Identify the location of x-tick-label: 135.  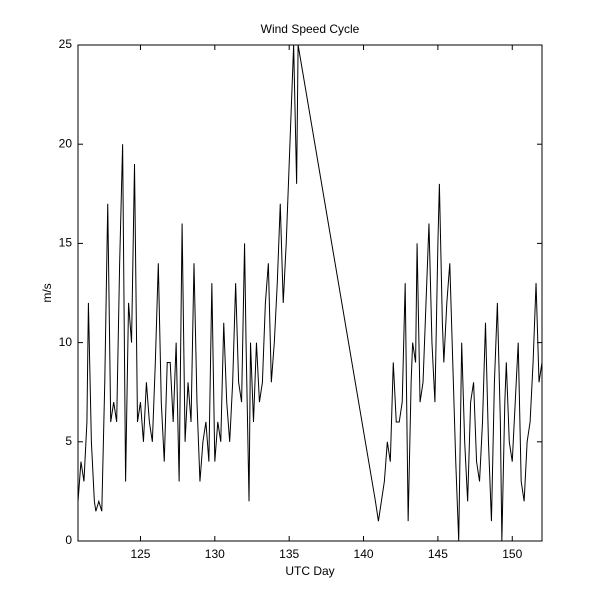
(289, 554).